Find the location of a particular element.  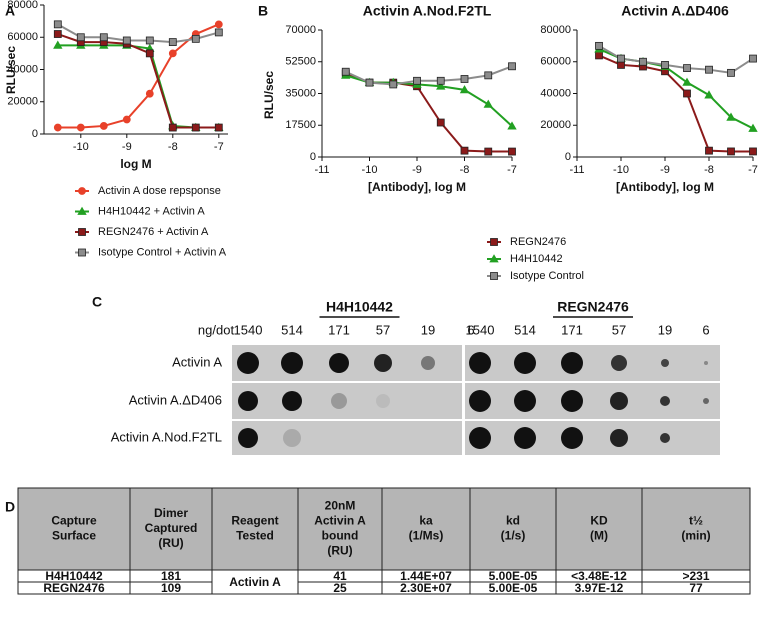

panel-label: C is located at coordinates (97, 302).